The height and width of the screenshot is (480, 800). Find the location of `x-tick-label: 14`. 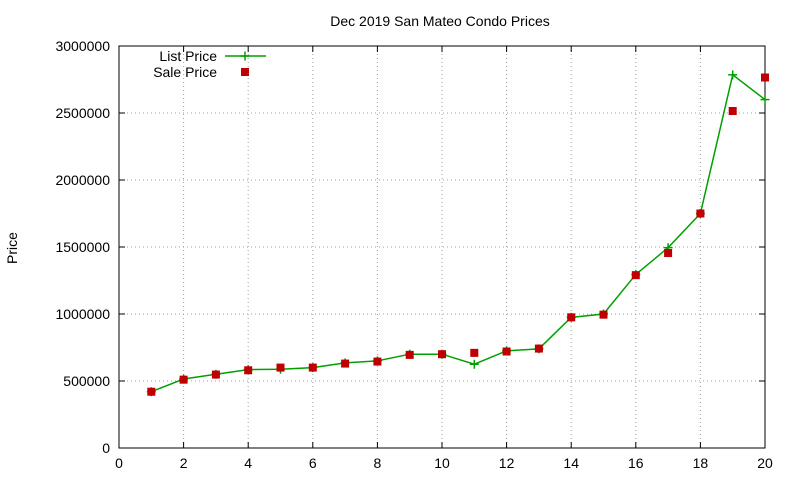

x-tick-label: 14 is located at coordinates (571, 463).